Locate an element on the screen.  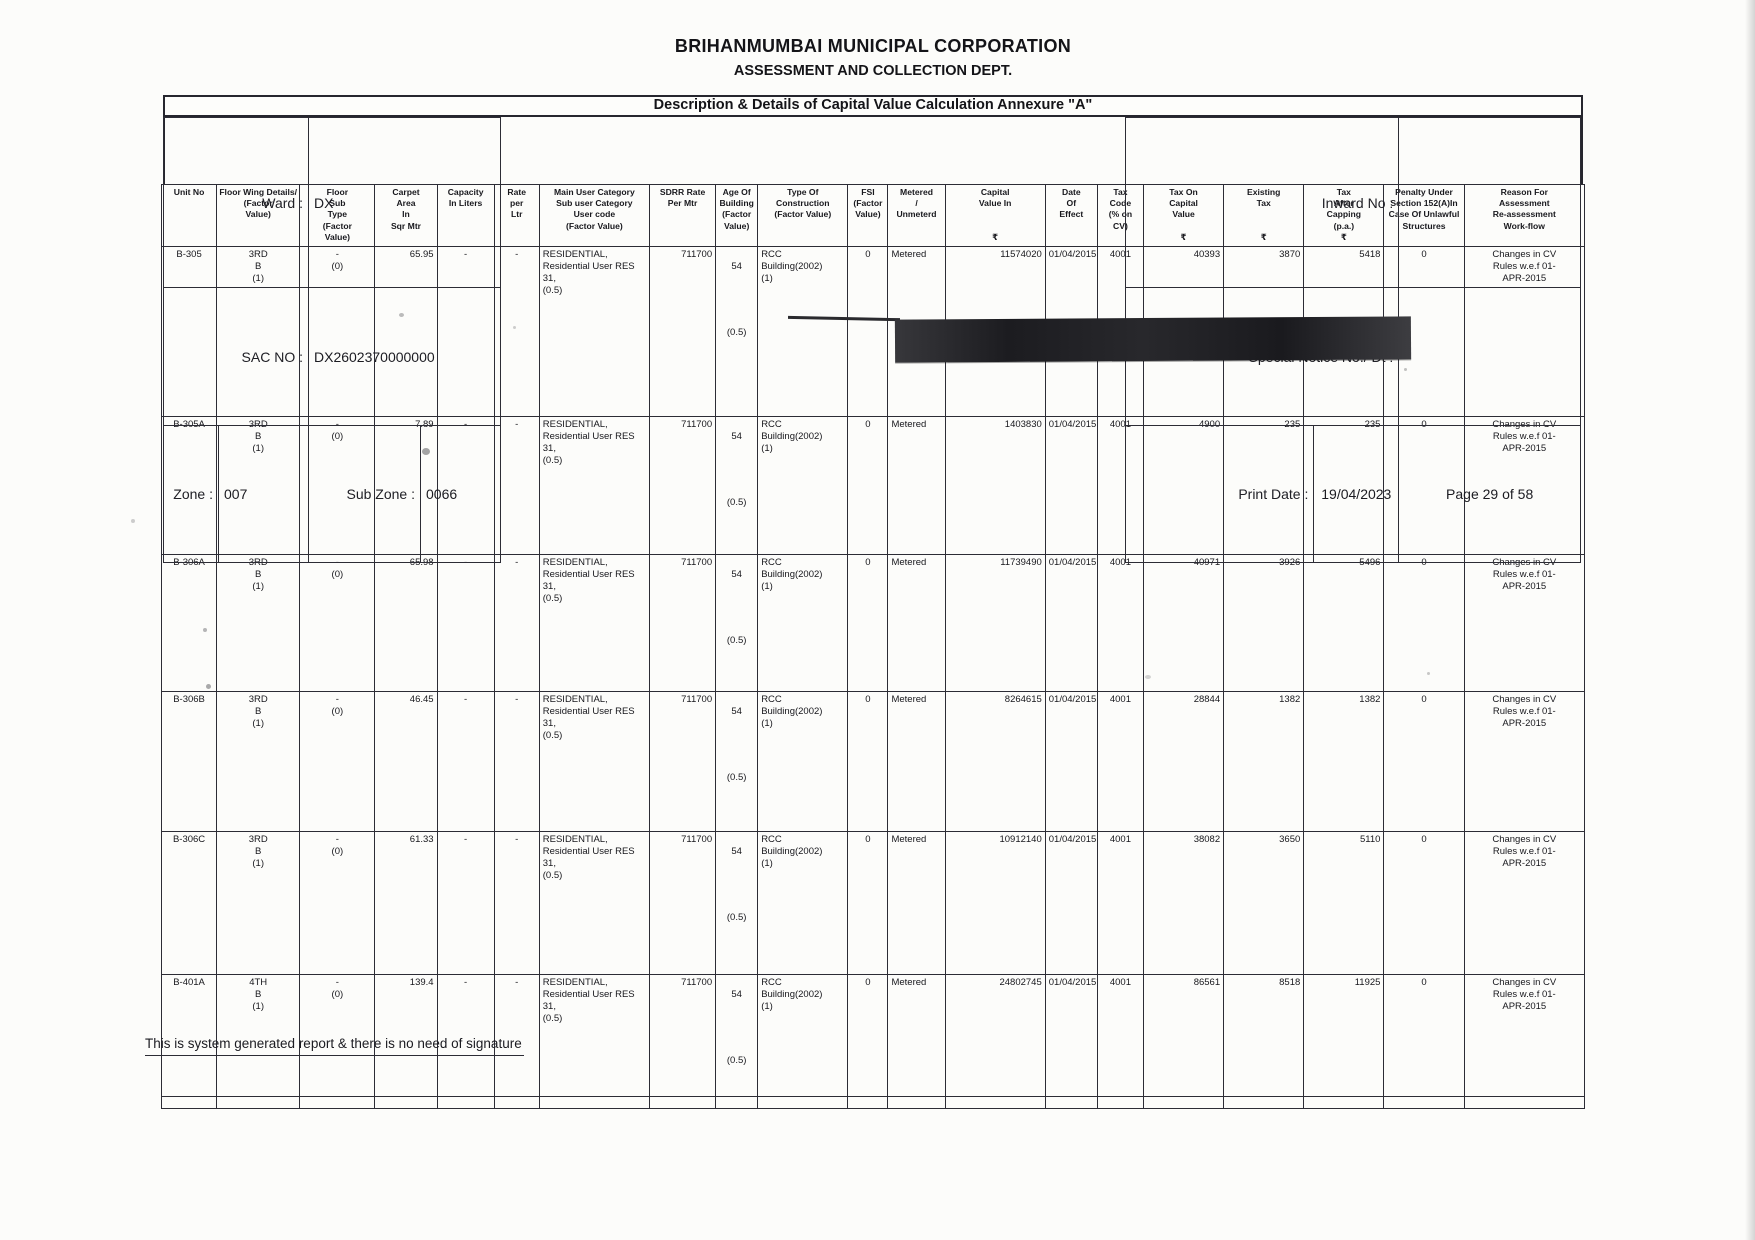
scan-redaction-bar is located at coordinates (1153, 339).